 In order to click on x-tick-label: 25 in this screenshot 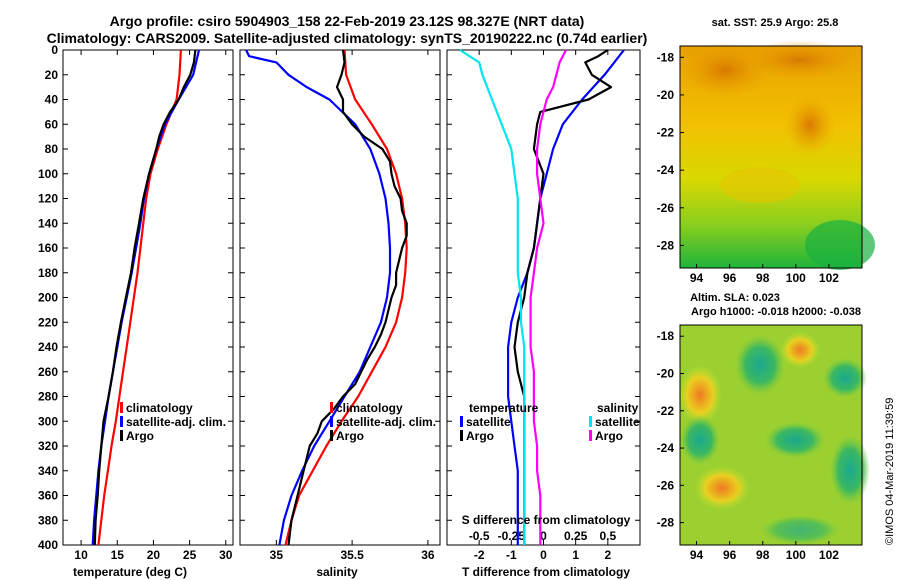, I will do `click(190, 555)`.